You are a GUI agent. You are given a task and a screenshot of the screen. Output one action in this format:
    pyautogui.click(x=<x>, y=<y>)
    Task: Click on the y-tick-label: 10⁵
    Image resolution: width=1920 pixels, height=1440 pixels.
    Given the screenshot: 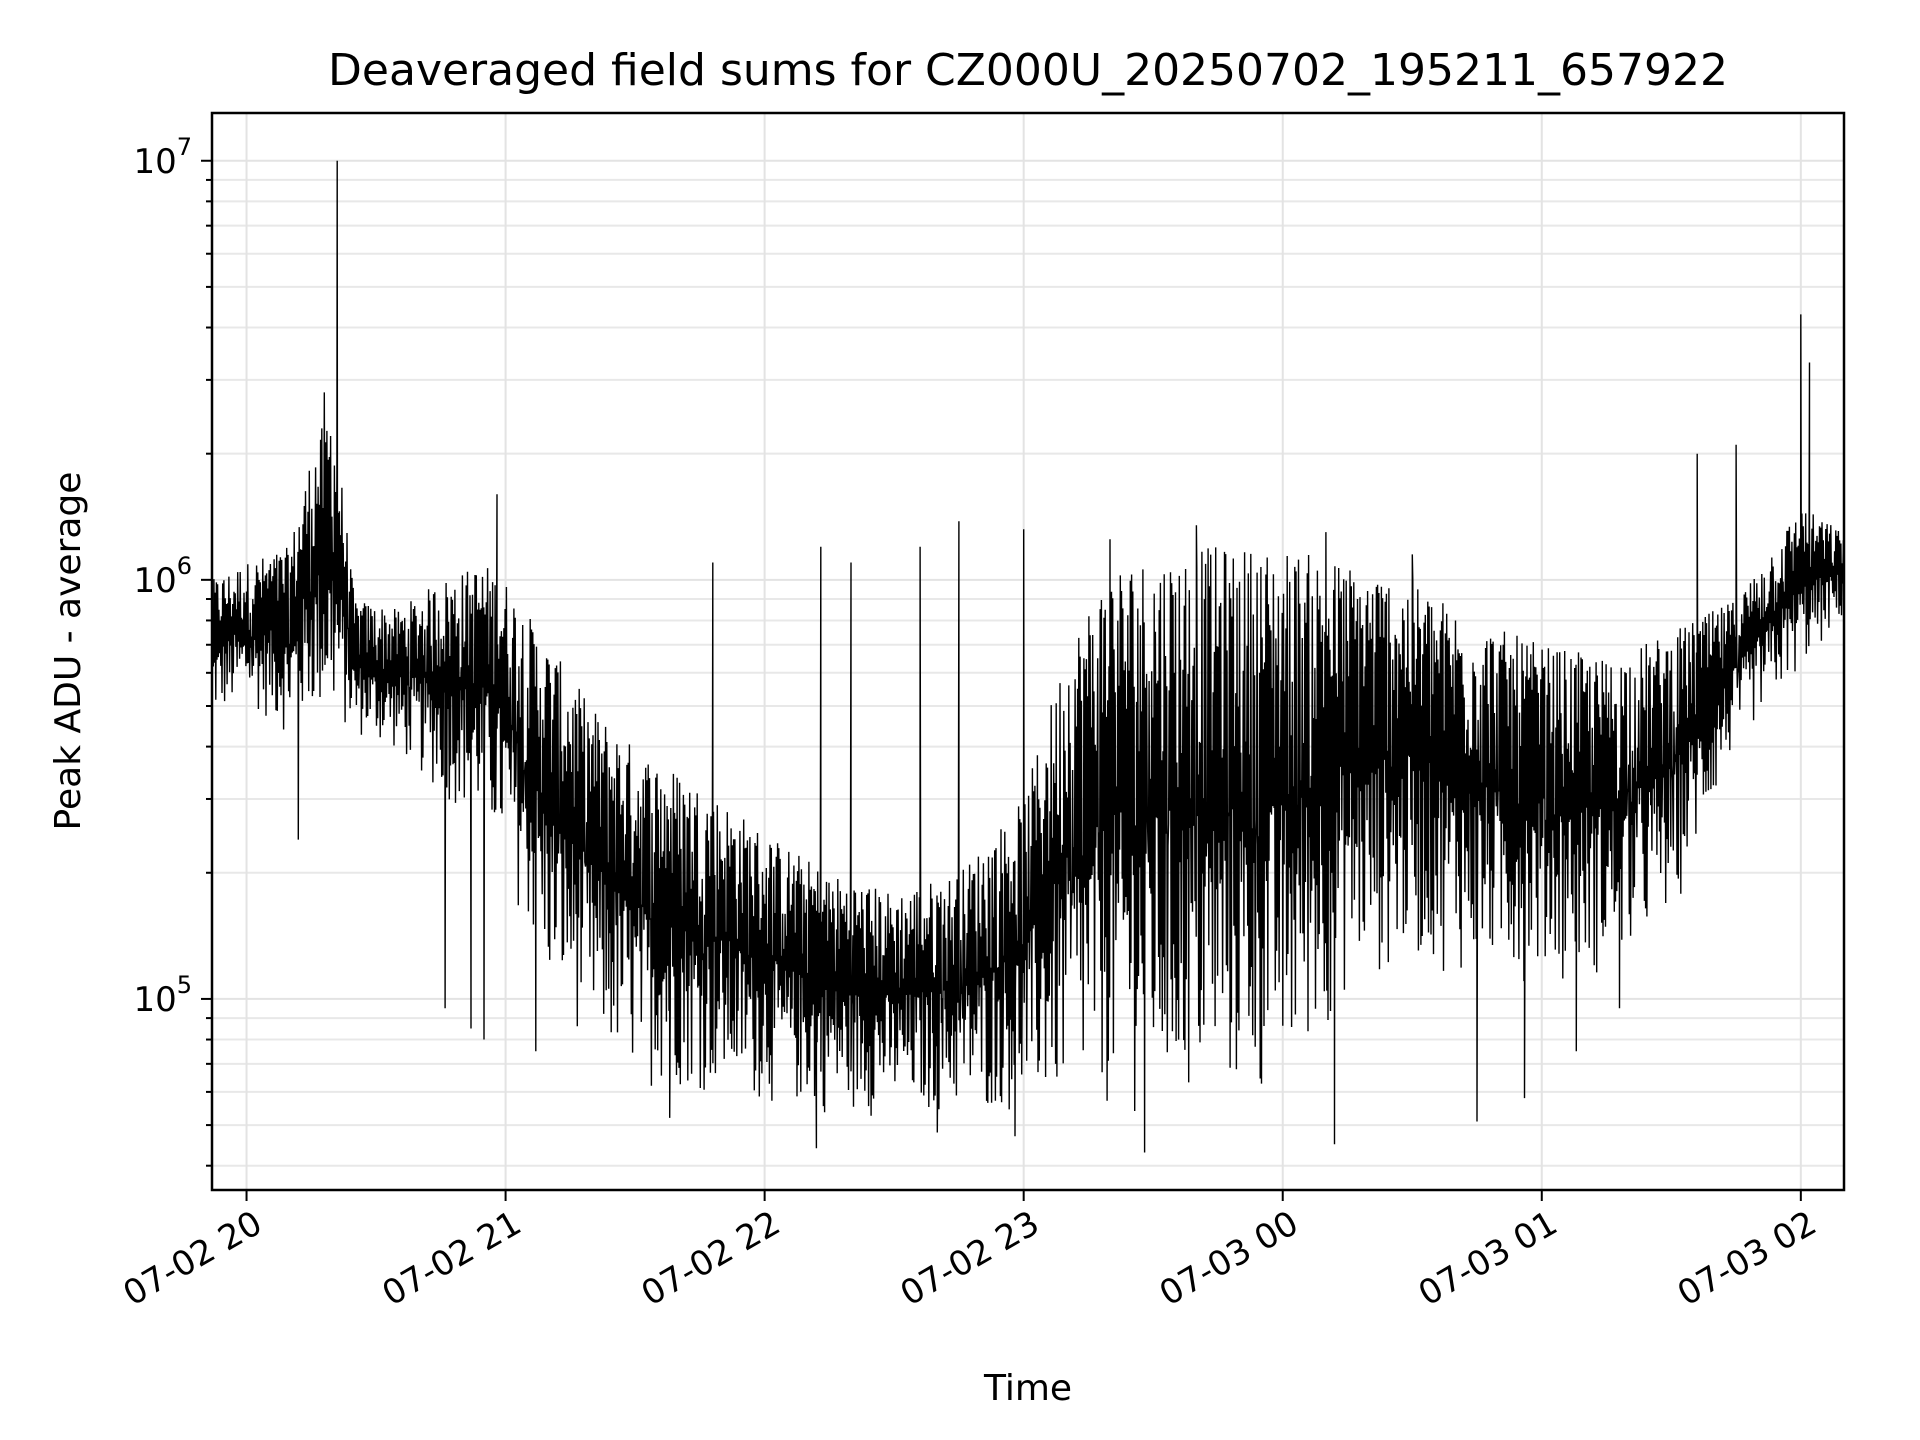 What is the action you would take?
    pyautogui.click(x=162, y=995)
    